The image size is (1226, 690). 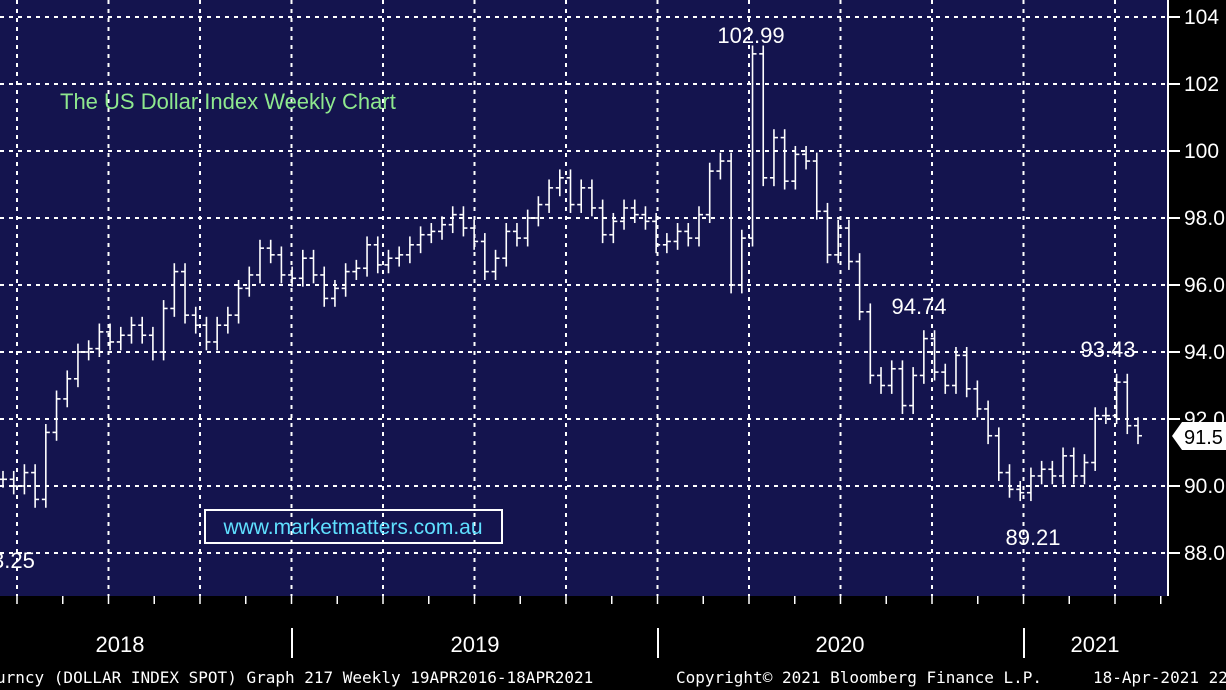 I want to click on watermark-link: www.marketmatters.com.au, so click(x=352, y=527).